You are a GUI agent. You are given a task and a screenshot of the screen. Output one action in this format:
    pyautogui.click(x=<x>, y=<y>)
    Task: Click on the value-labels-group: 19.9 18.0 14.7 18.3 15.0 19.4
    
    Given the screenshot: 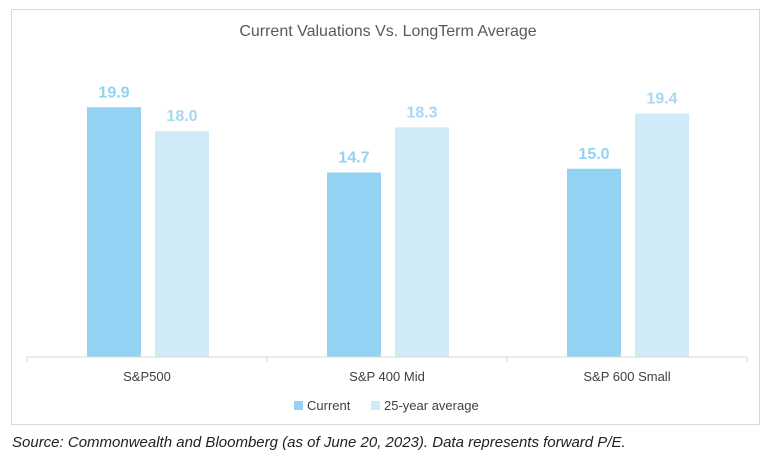 What is the action you would take?
    pyautogui.click(x=387, y=125)
    